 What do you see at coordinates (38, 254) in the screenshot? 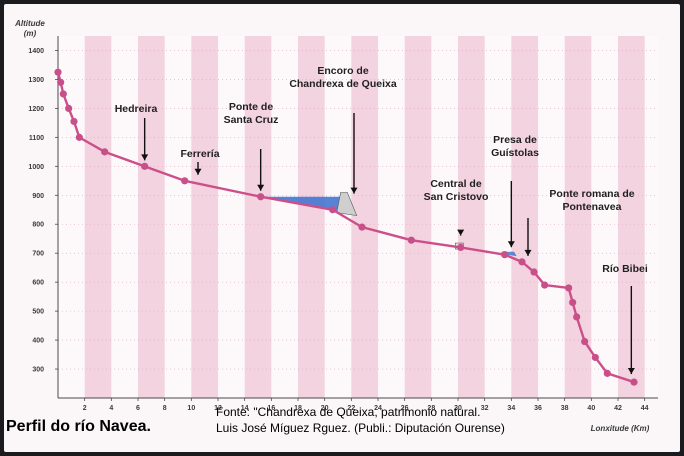
I see `y-tick-label: 700` at bounding box center [38, 254].